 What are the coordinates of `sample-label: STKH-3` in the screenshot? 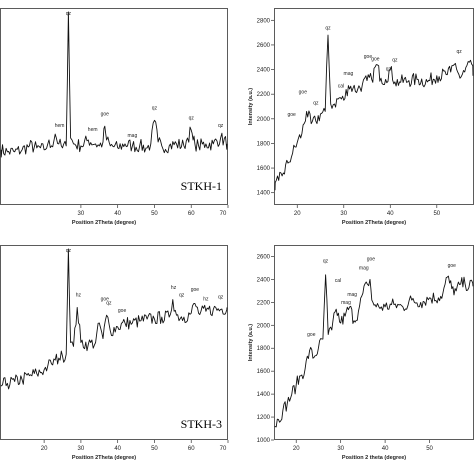 It's located at (201, 424).